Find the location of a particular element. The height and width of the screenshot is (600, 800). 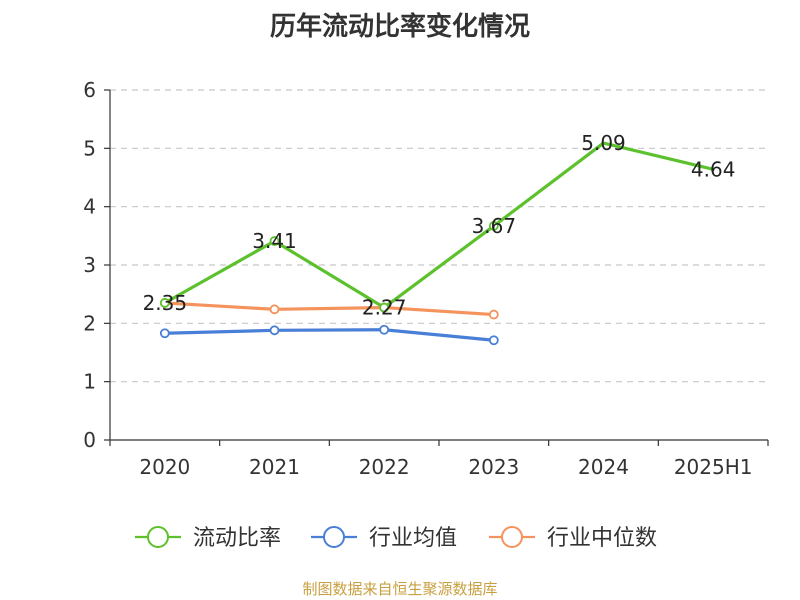

y-tick-label: 4 is located at coordinates (89, 207).